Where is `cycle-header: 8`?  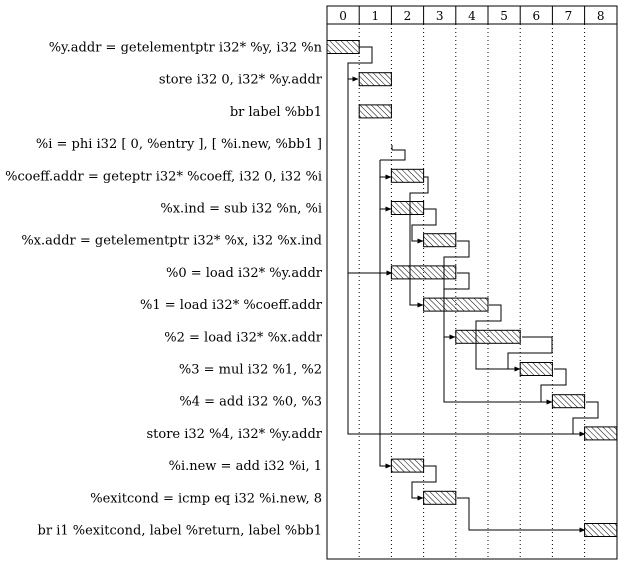
cycle-header: 8 is located at coordinates (601, 16).